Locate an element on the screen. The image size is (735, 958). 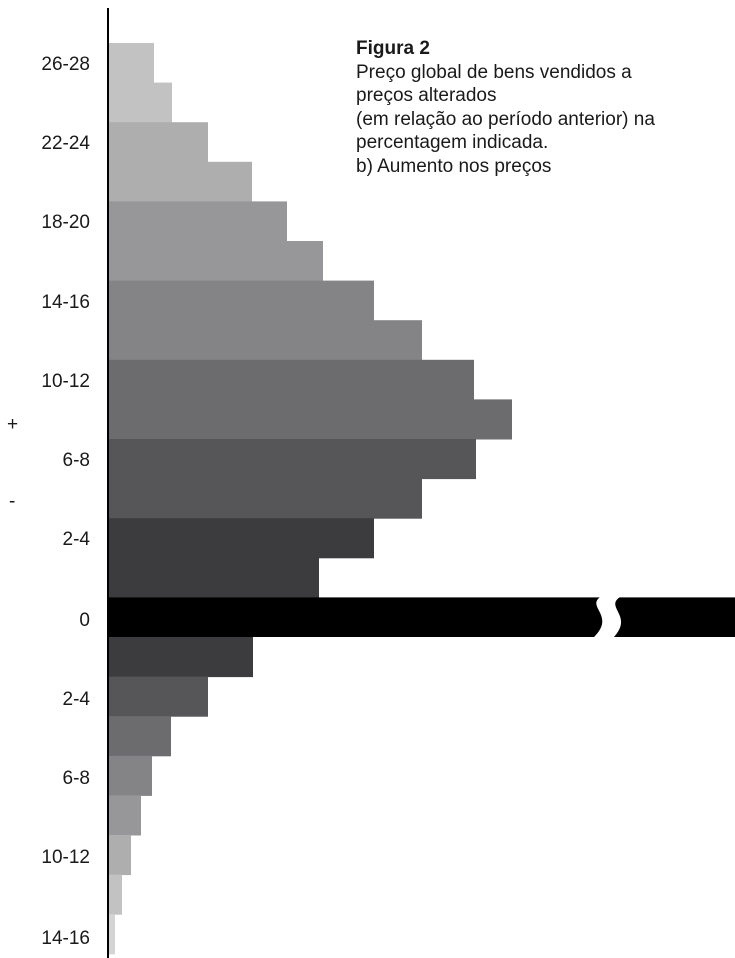
axis-break-mark is located at coordinates (607, 617).